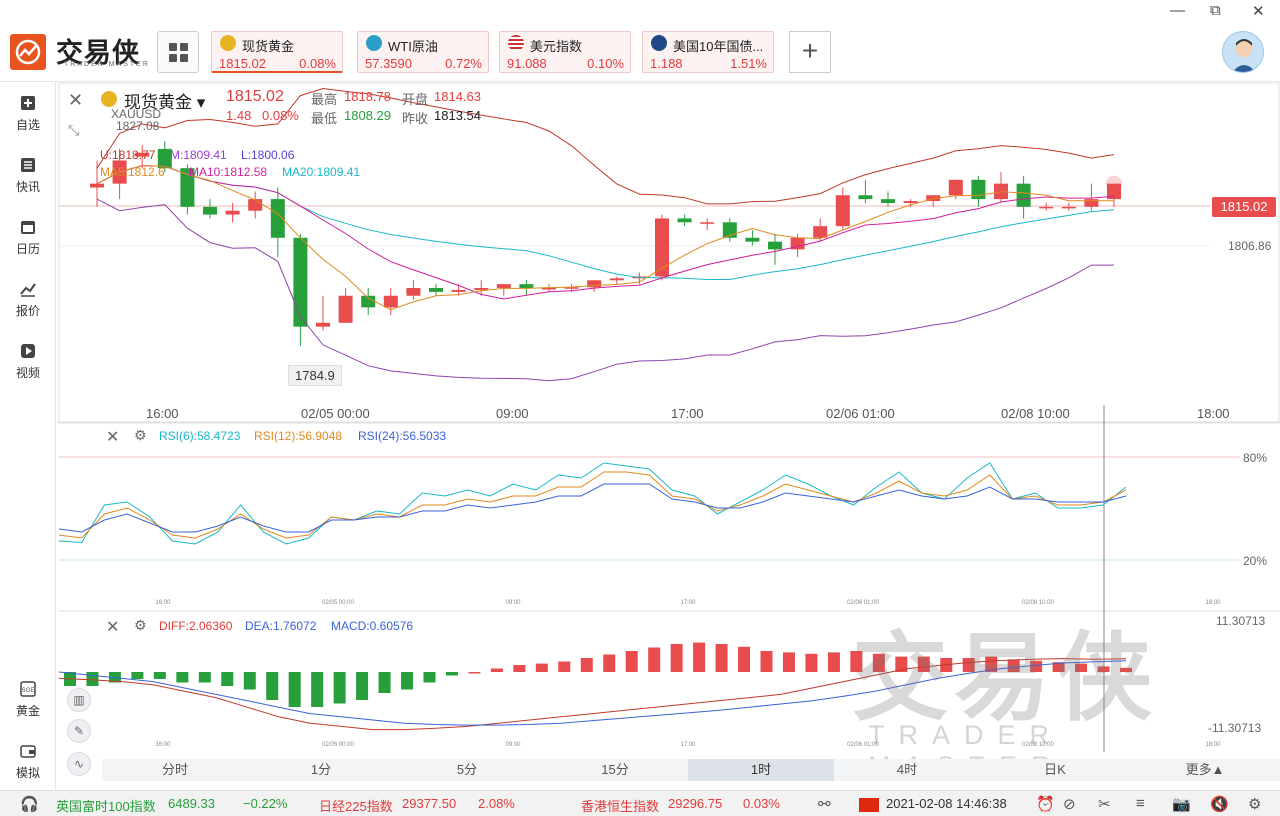 Image resolution: width=1280 pixels, height=816 pixels. Describe the element at coordinates (1255, 804) in the screenshot. I see `settings-icon: ⚙` at that location.